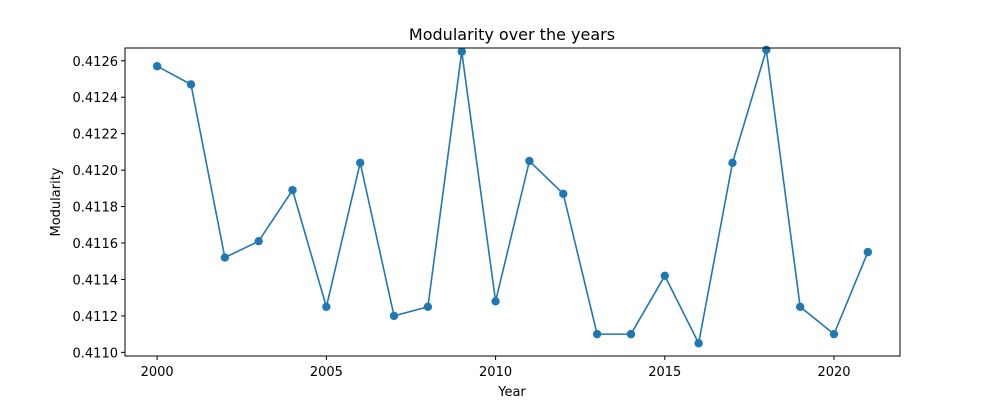  I want to click on x-tick-label: 2015, so click(664, 372).